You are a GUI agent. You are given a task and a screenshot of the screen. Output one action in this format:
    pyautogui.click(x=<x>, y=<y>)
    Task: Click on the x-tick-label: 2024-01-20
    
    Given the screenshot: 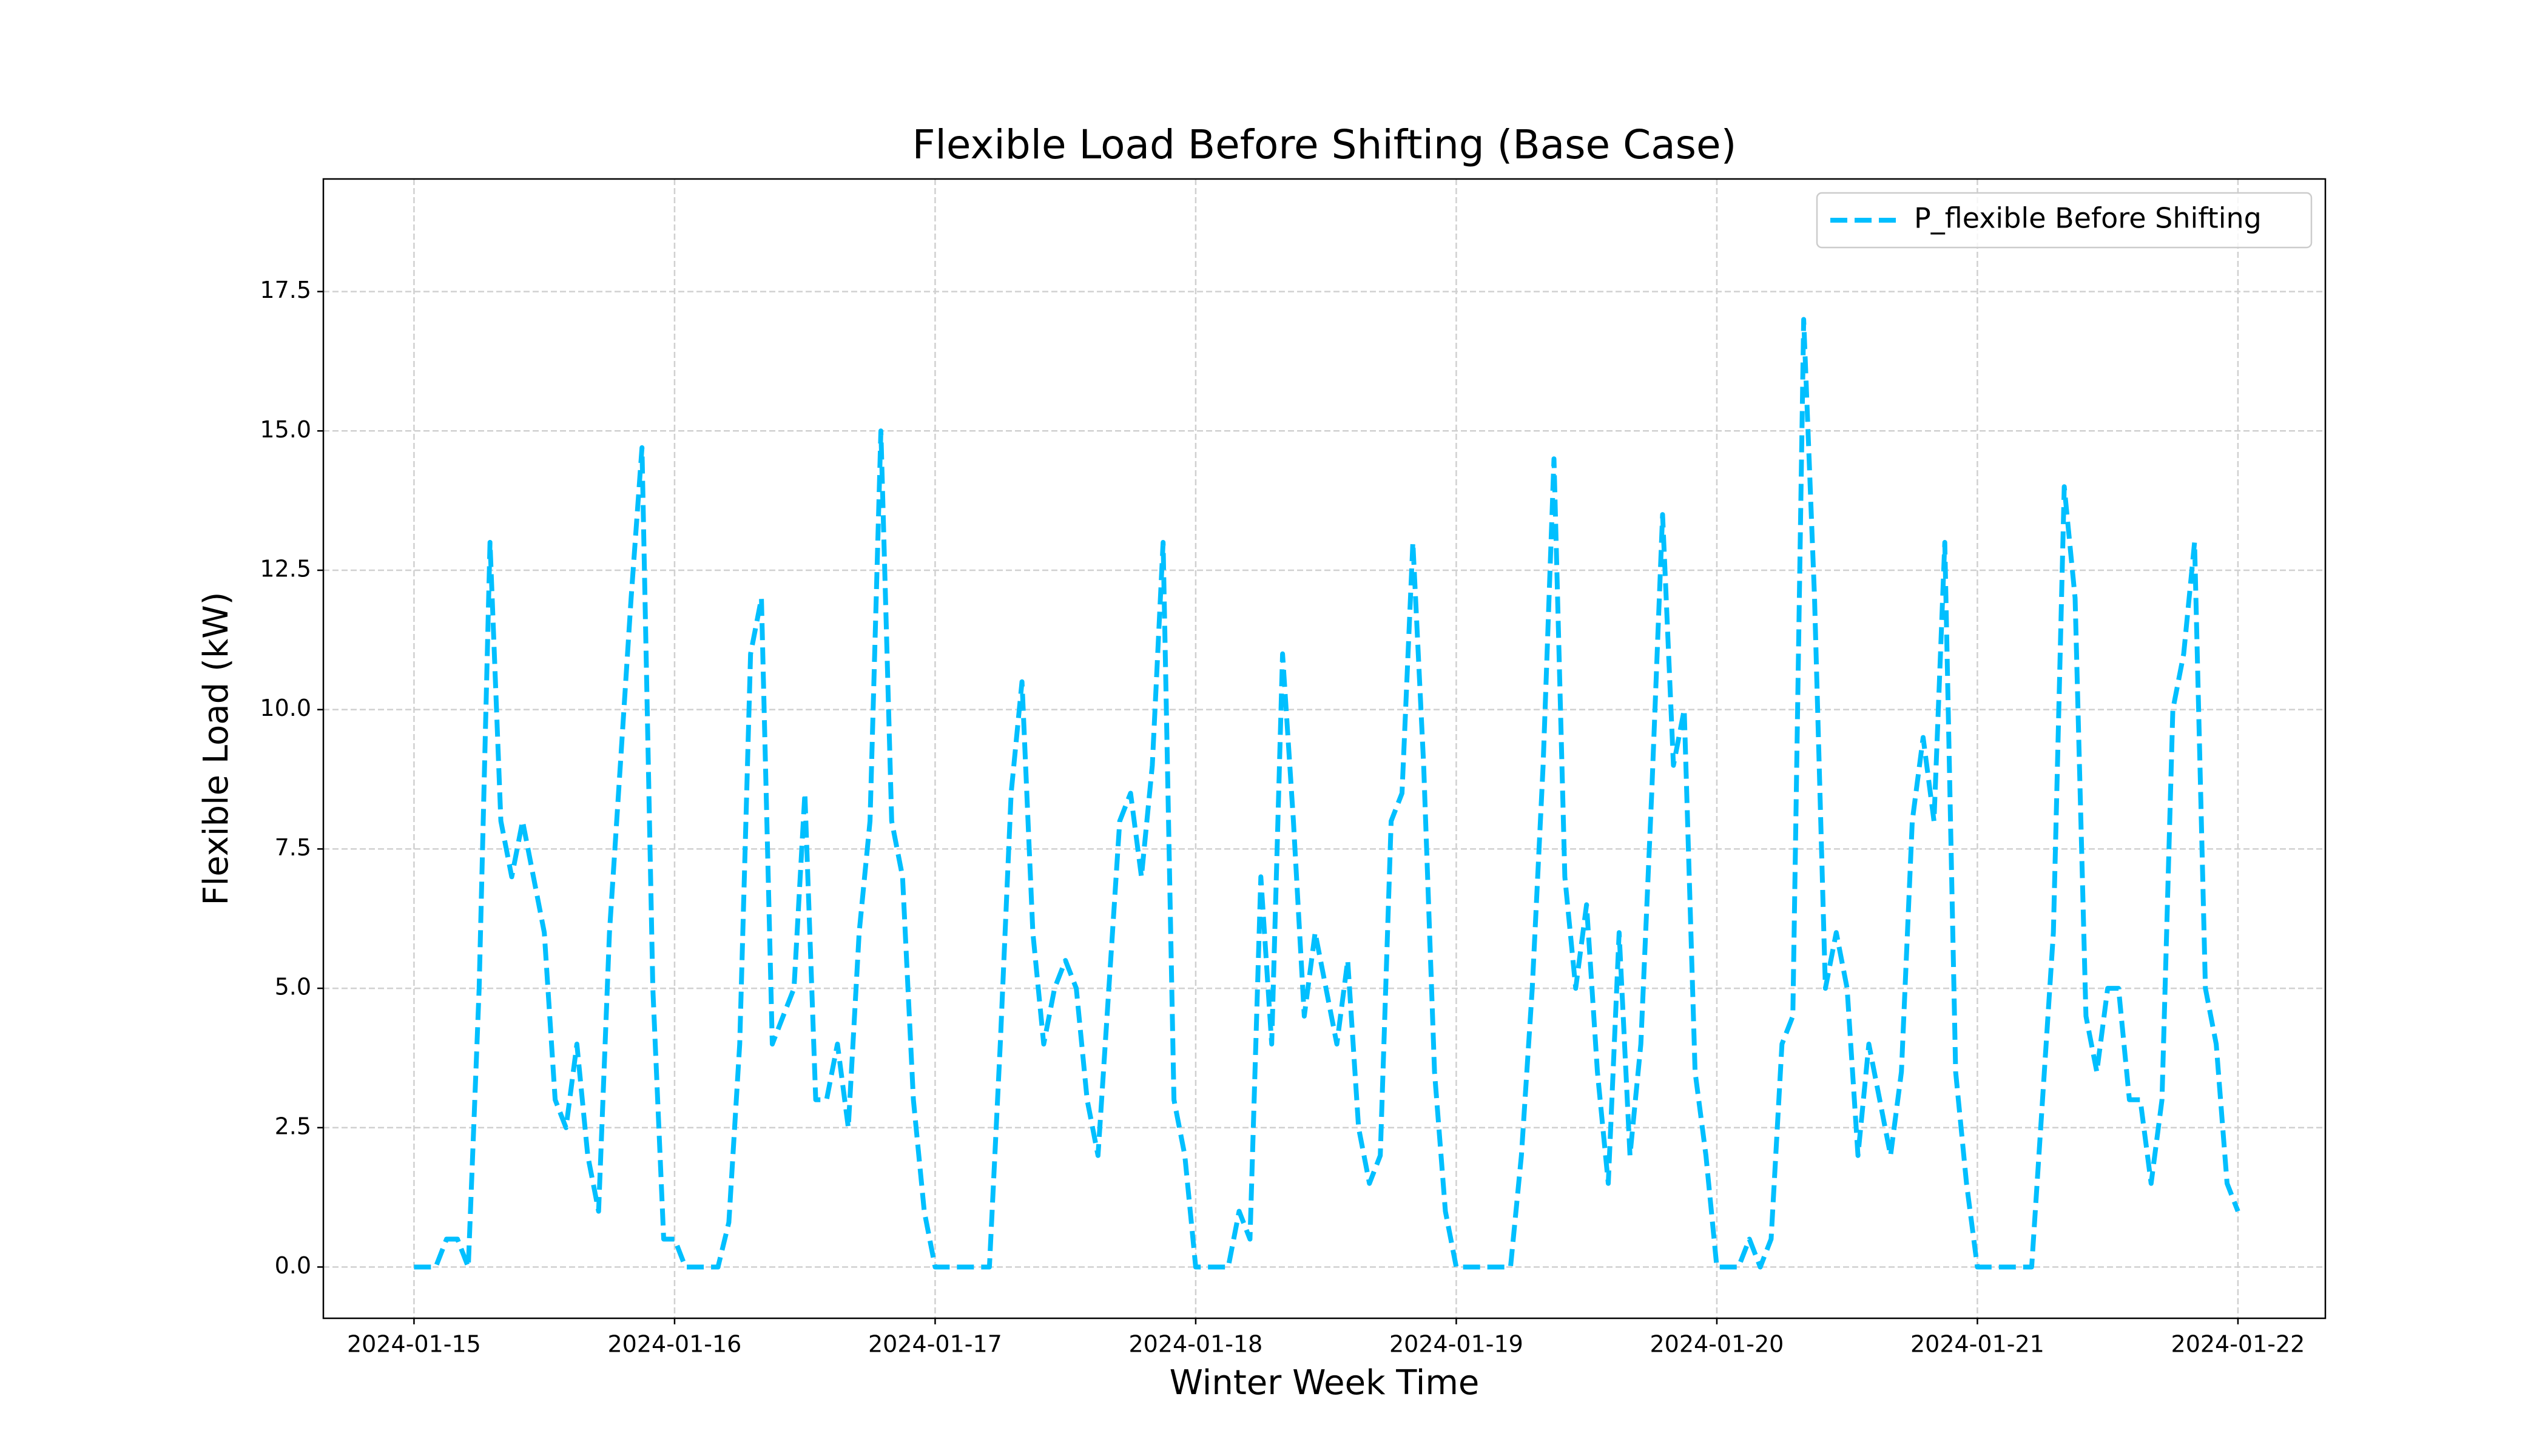 What is the action you would take?
    pyautogui.click(x=1717, y=1344)
    